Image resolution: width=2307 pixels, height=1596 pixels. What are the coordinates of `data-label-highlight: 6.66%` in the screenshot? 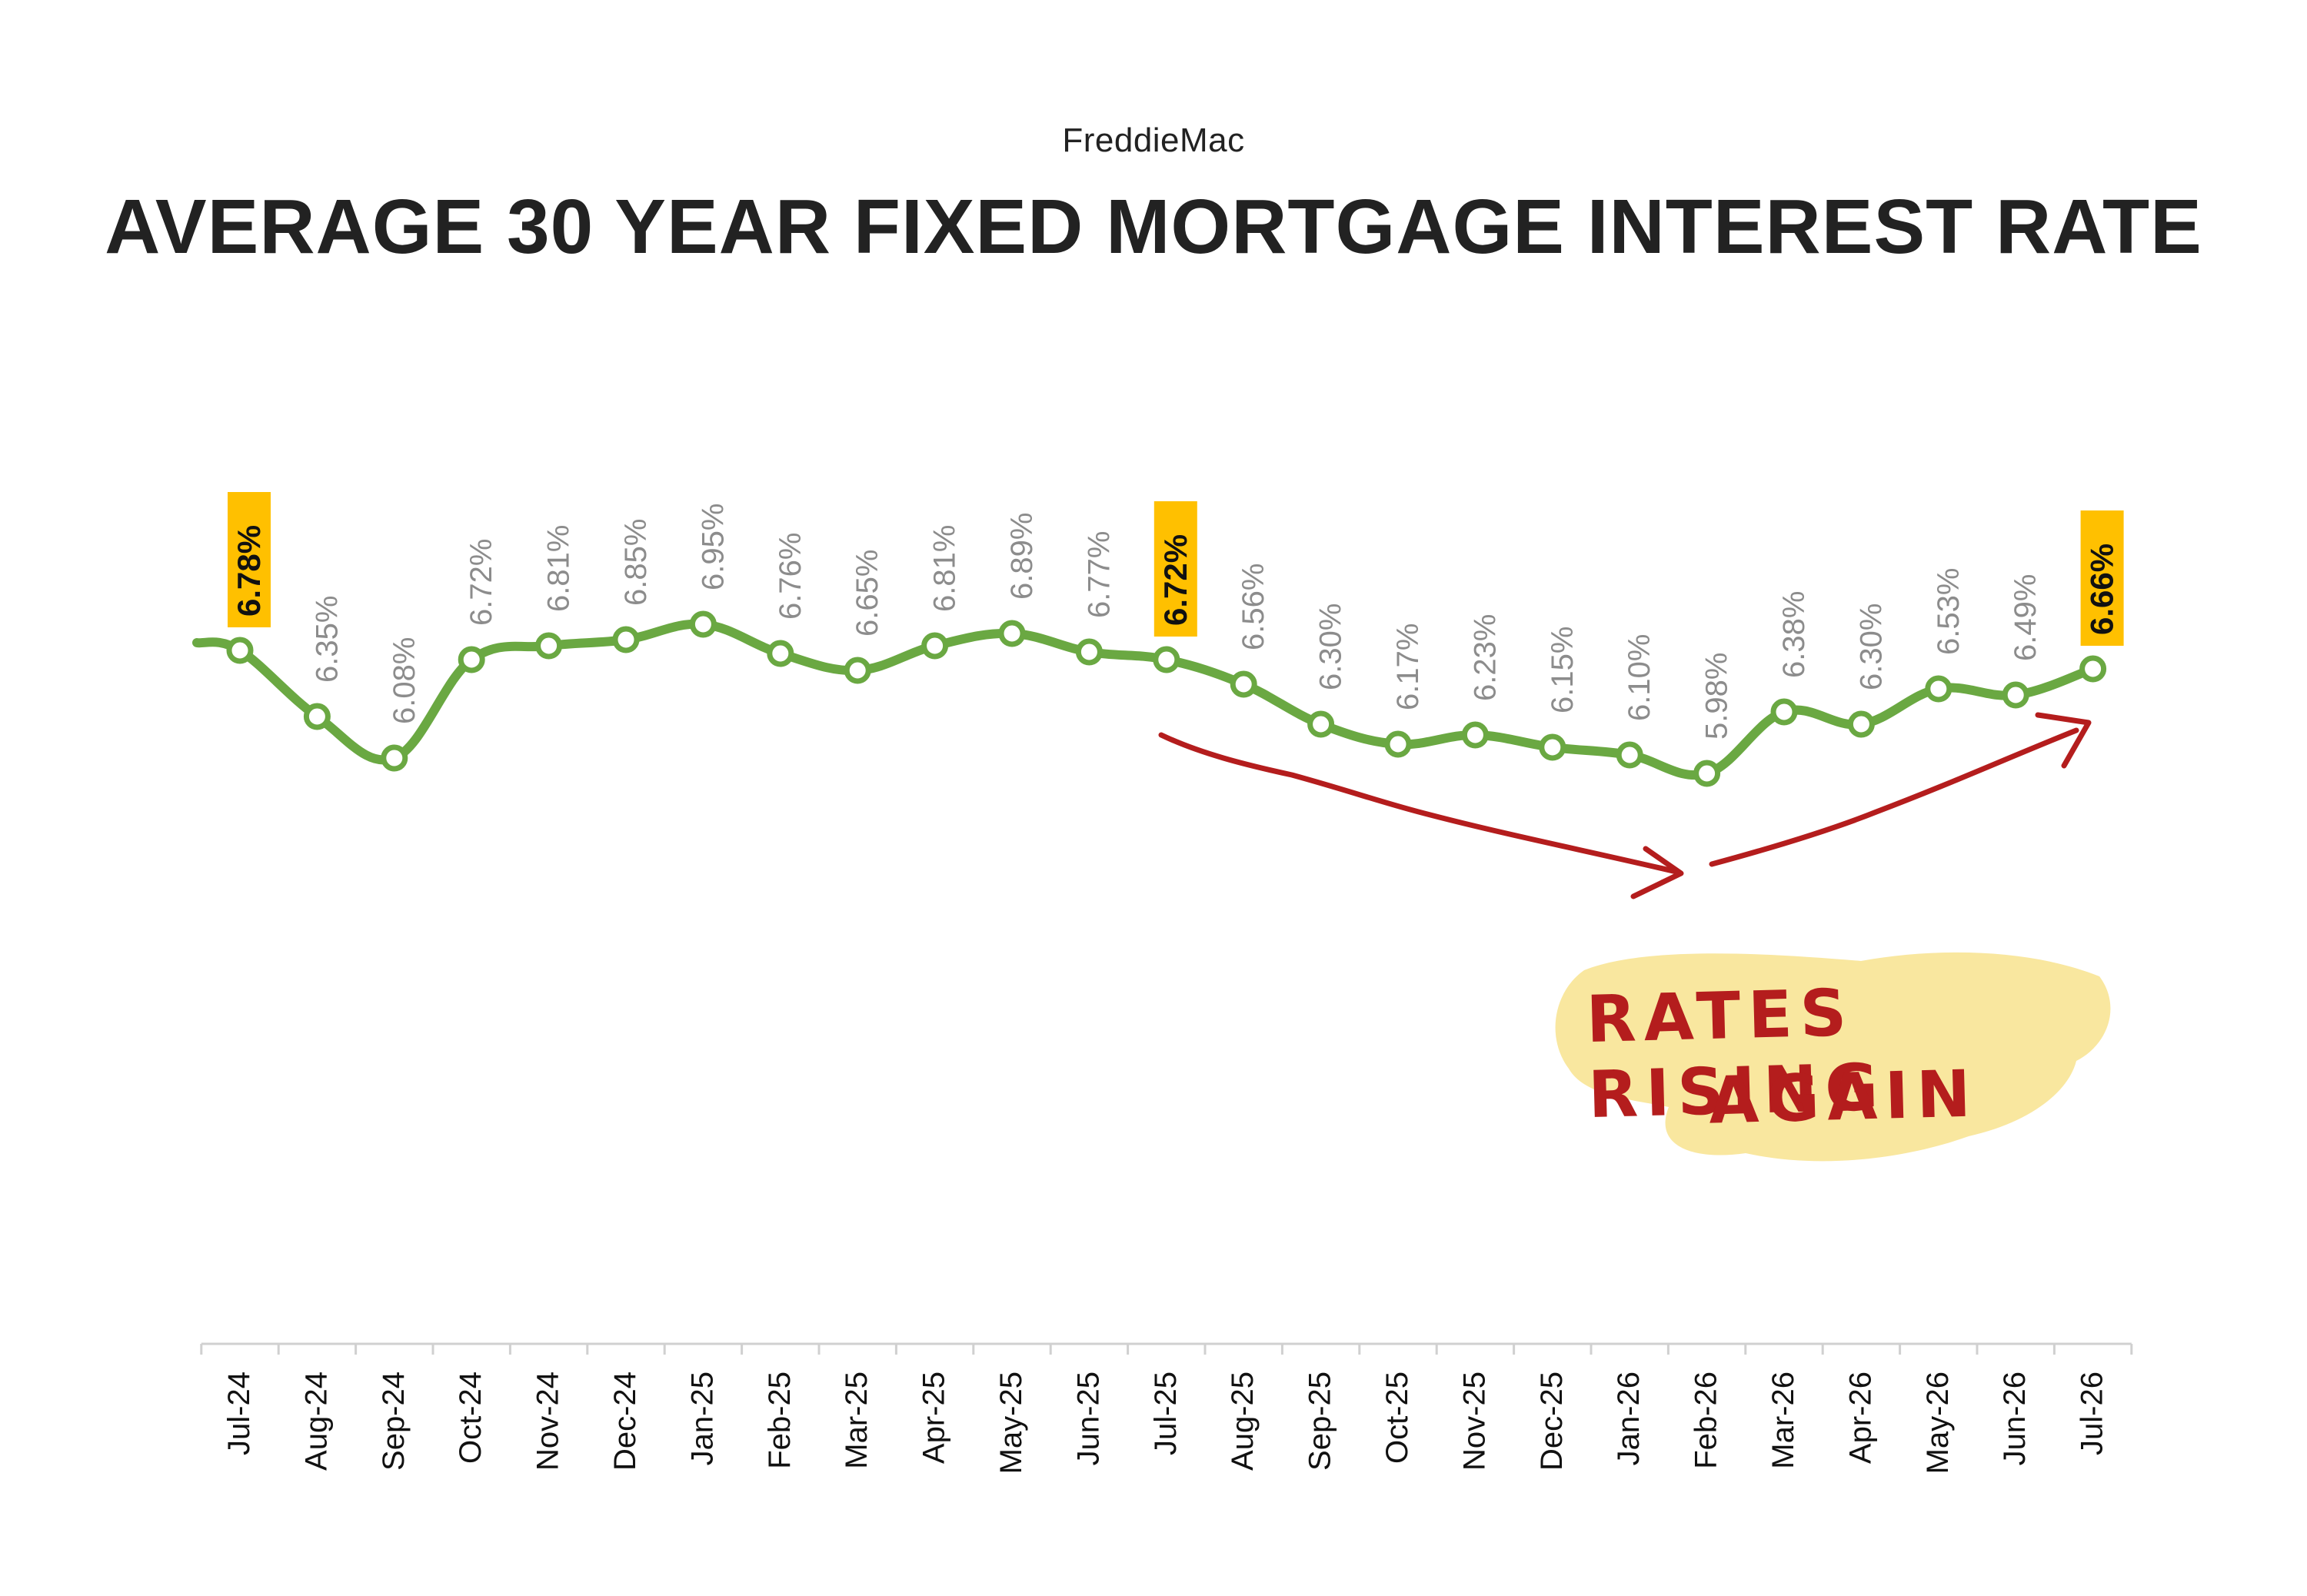 It's located at (2102, 578).